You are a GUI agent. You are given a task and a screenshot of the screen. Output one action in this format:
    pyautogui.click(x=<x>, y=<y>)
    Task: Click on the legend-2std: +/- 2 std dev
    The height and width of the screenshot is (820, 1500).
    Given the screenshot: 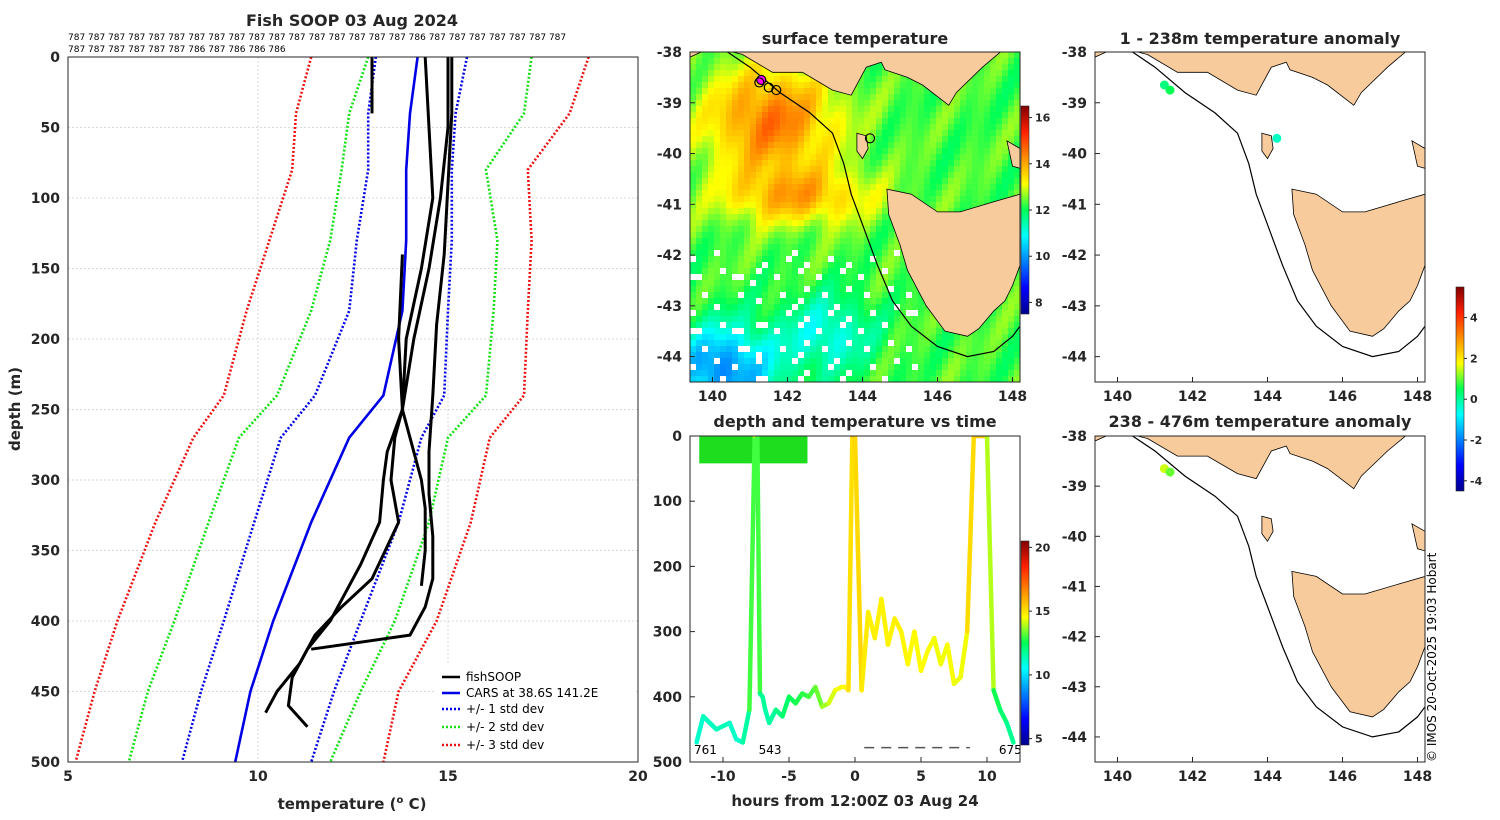 What is the action you would take?
    pyautogui.click(x=505, y=727)
    